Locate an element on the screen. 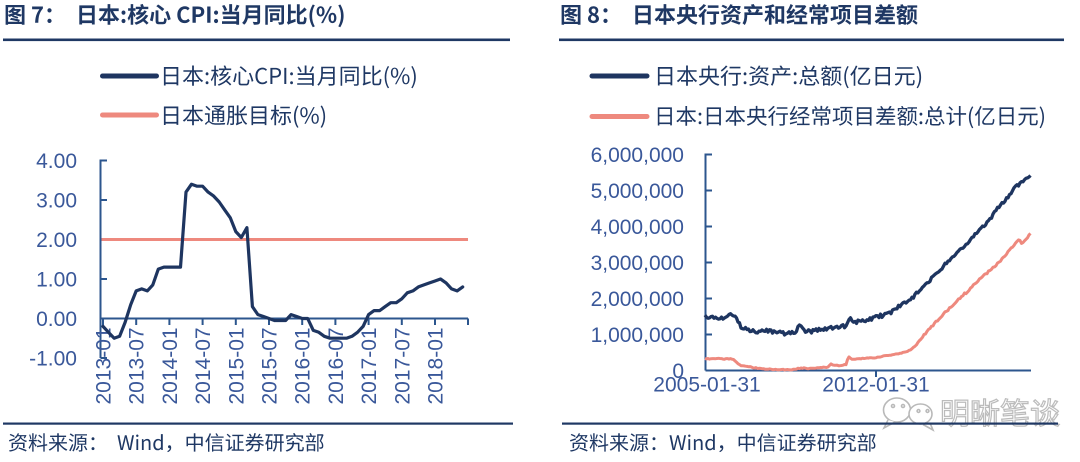 Image resolution: width=1080 pixels, height=462 pixels. svg-text: 2012-01-31 is located at coordinates (875, 385).